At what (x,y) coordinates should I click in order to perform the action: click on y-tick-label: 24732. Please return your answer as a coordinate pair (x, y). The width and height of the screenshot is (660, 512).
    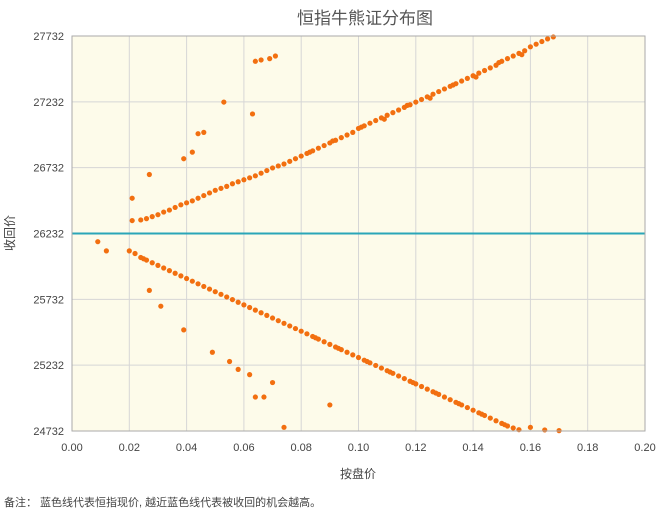
    Looking at the image, I should click on (48, 432).